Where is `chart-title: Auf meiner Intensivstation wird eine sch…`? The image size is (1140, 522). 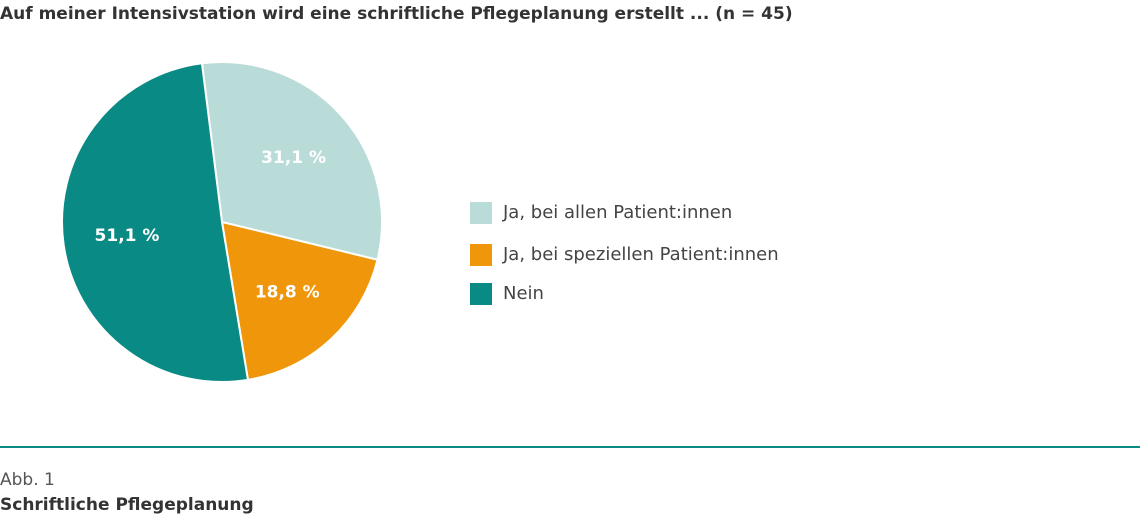
chart-title: Auf meiner Intensivstation wird eine sch… is located at coordinates (396, 14).